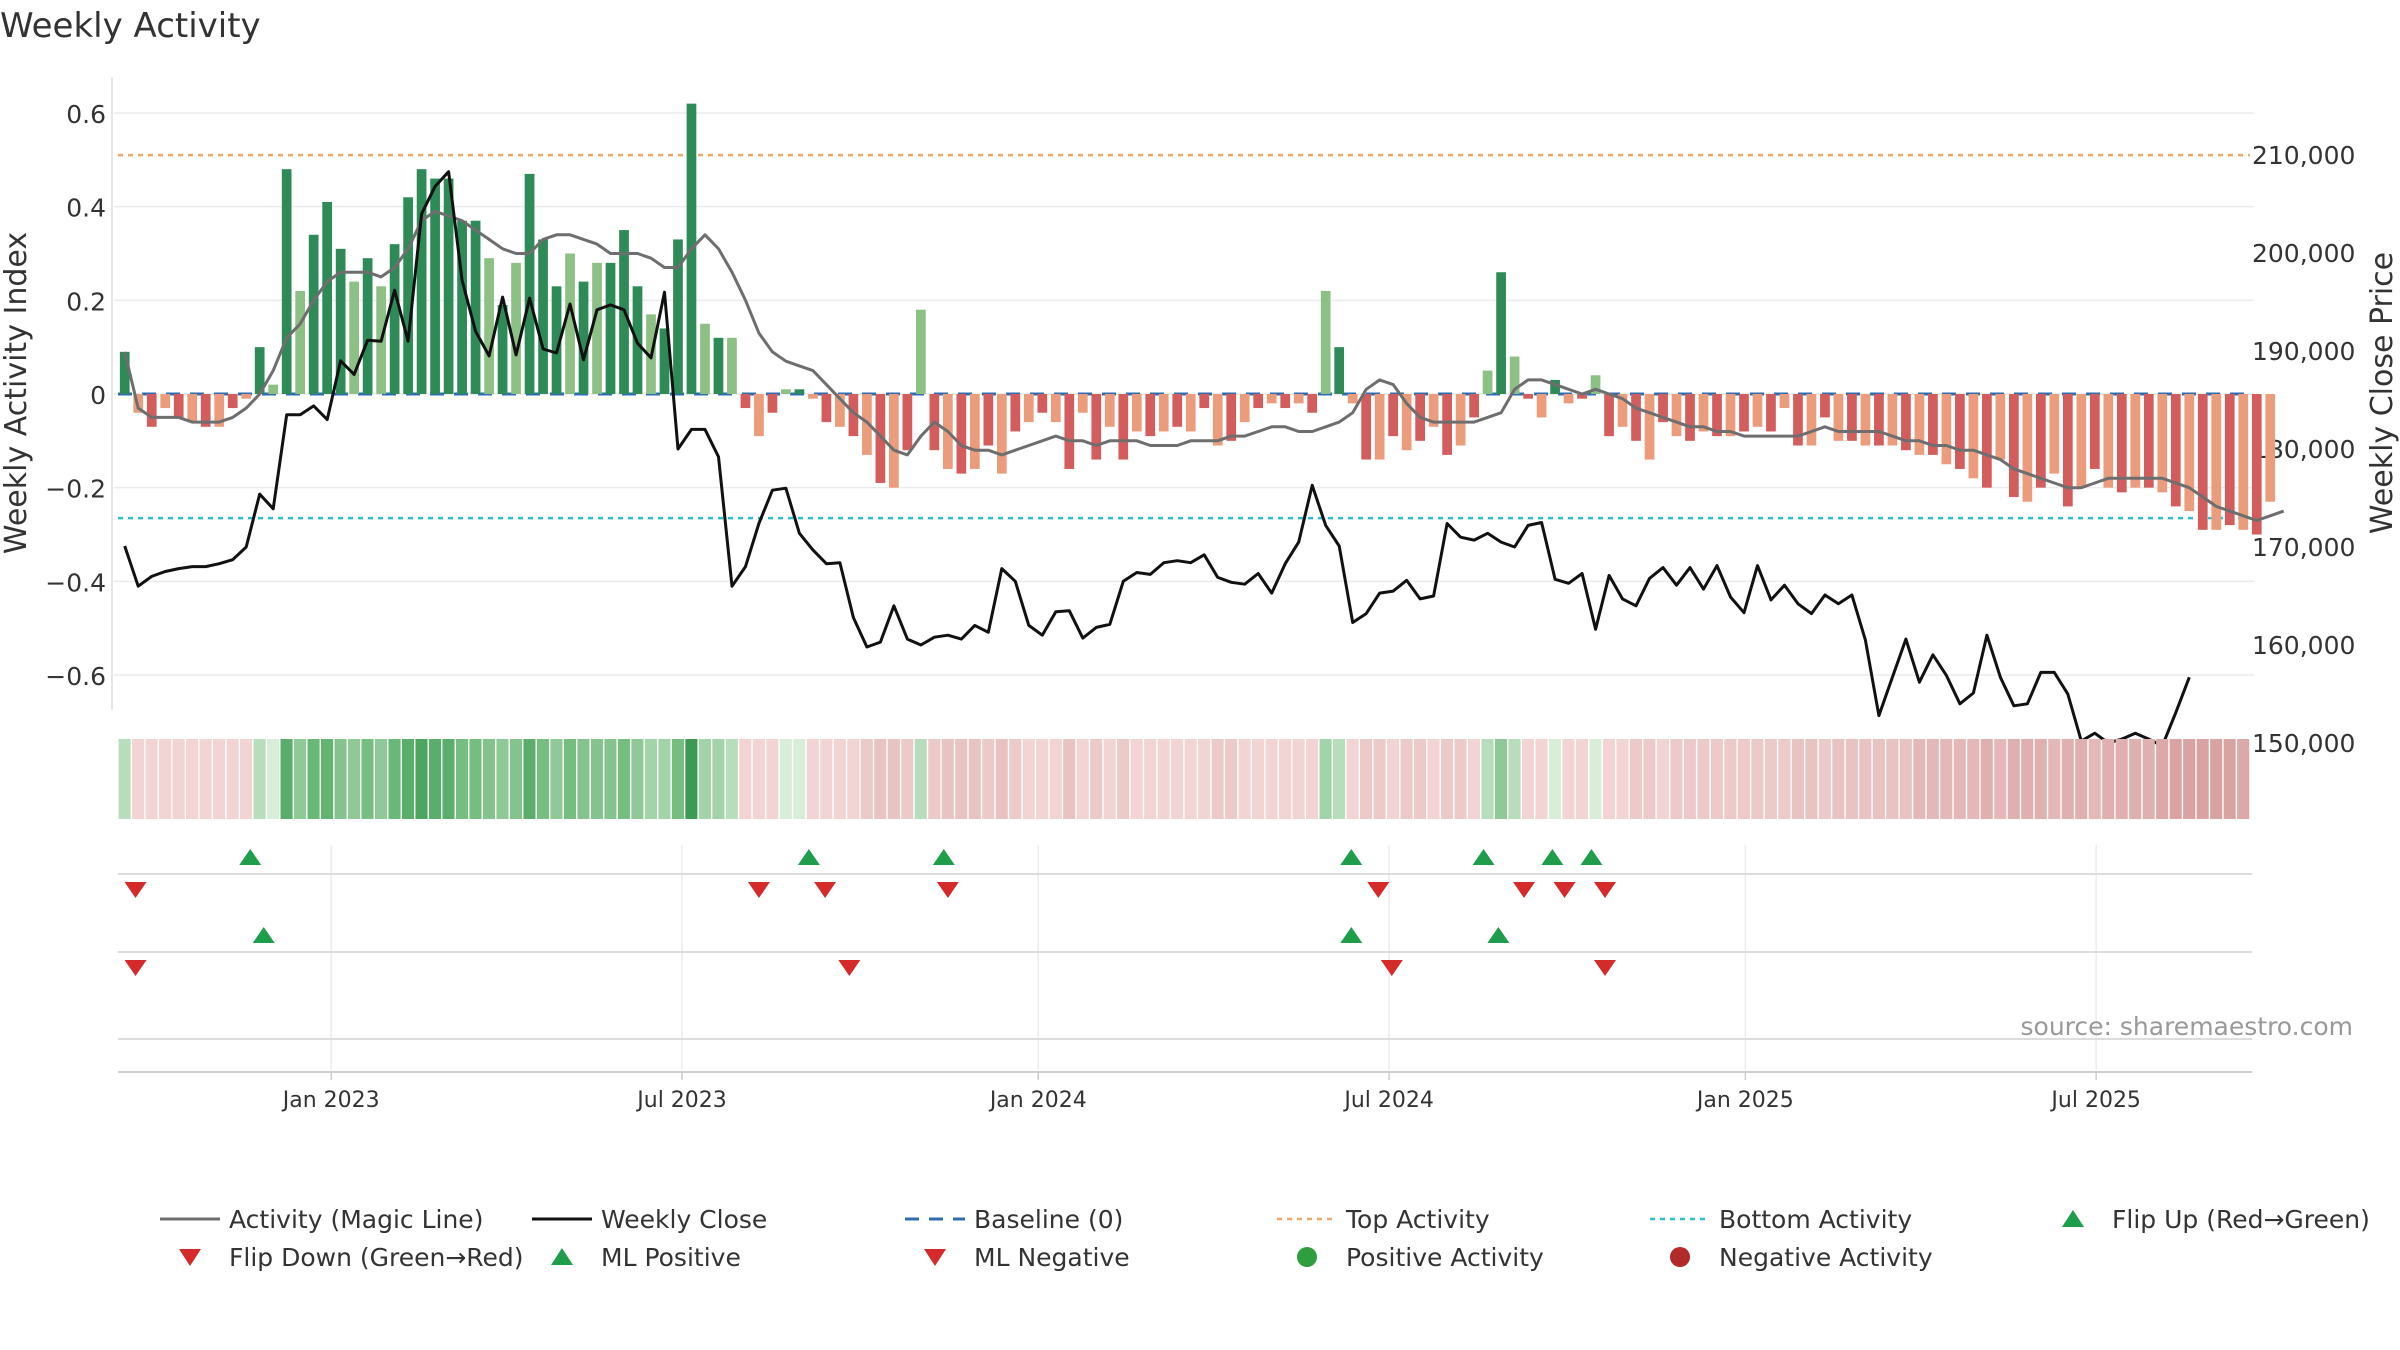 This screenshot has width=2400, height=1350. What do you see at coordinates (1445, 1257) in the screenshot?
I see `legend-label: Positive Activity` at bounding box center [1445, 1257].